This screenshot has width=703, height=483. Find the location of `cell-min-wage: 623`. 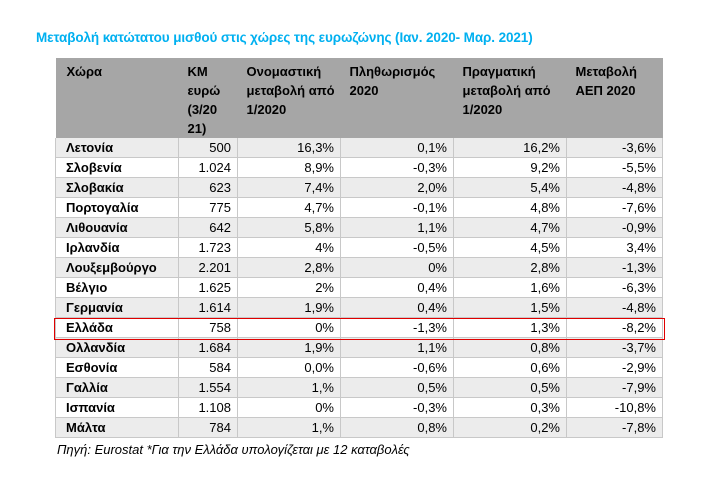

cell-min-wage: 623 is located at coordinates (208, 187).